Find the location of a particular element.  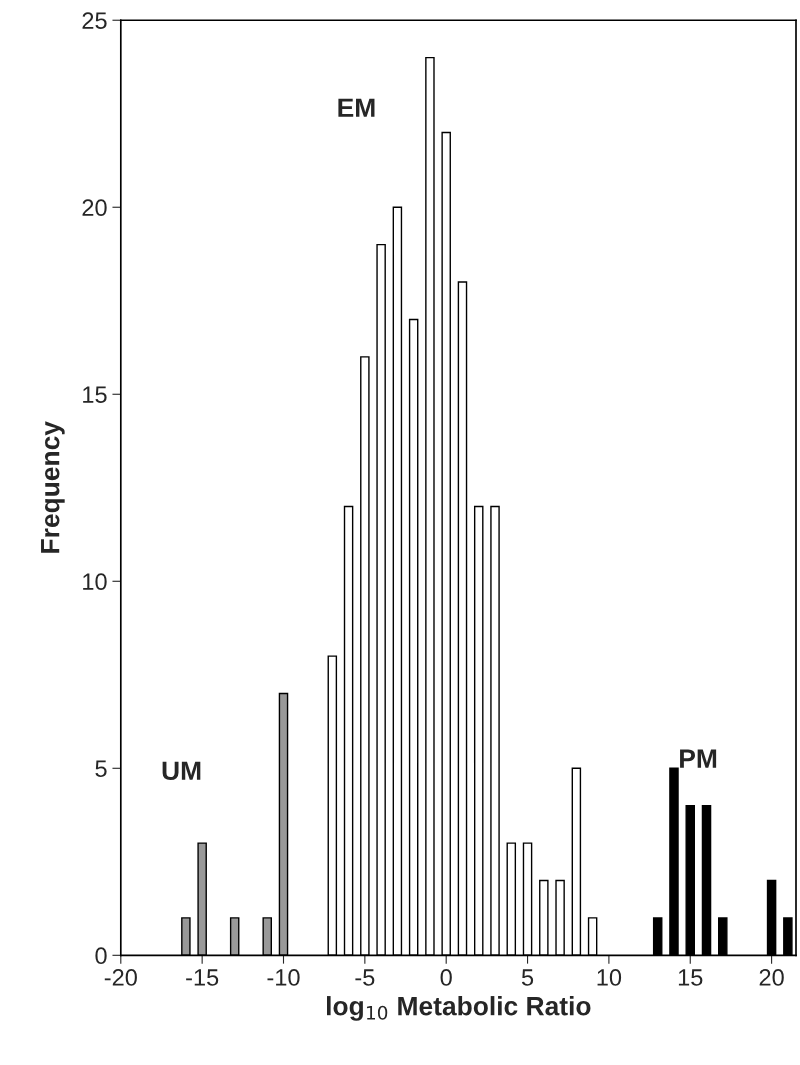

y-tick-label: 5 is located at coordinates (101, 769).